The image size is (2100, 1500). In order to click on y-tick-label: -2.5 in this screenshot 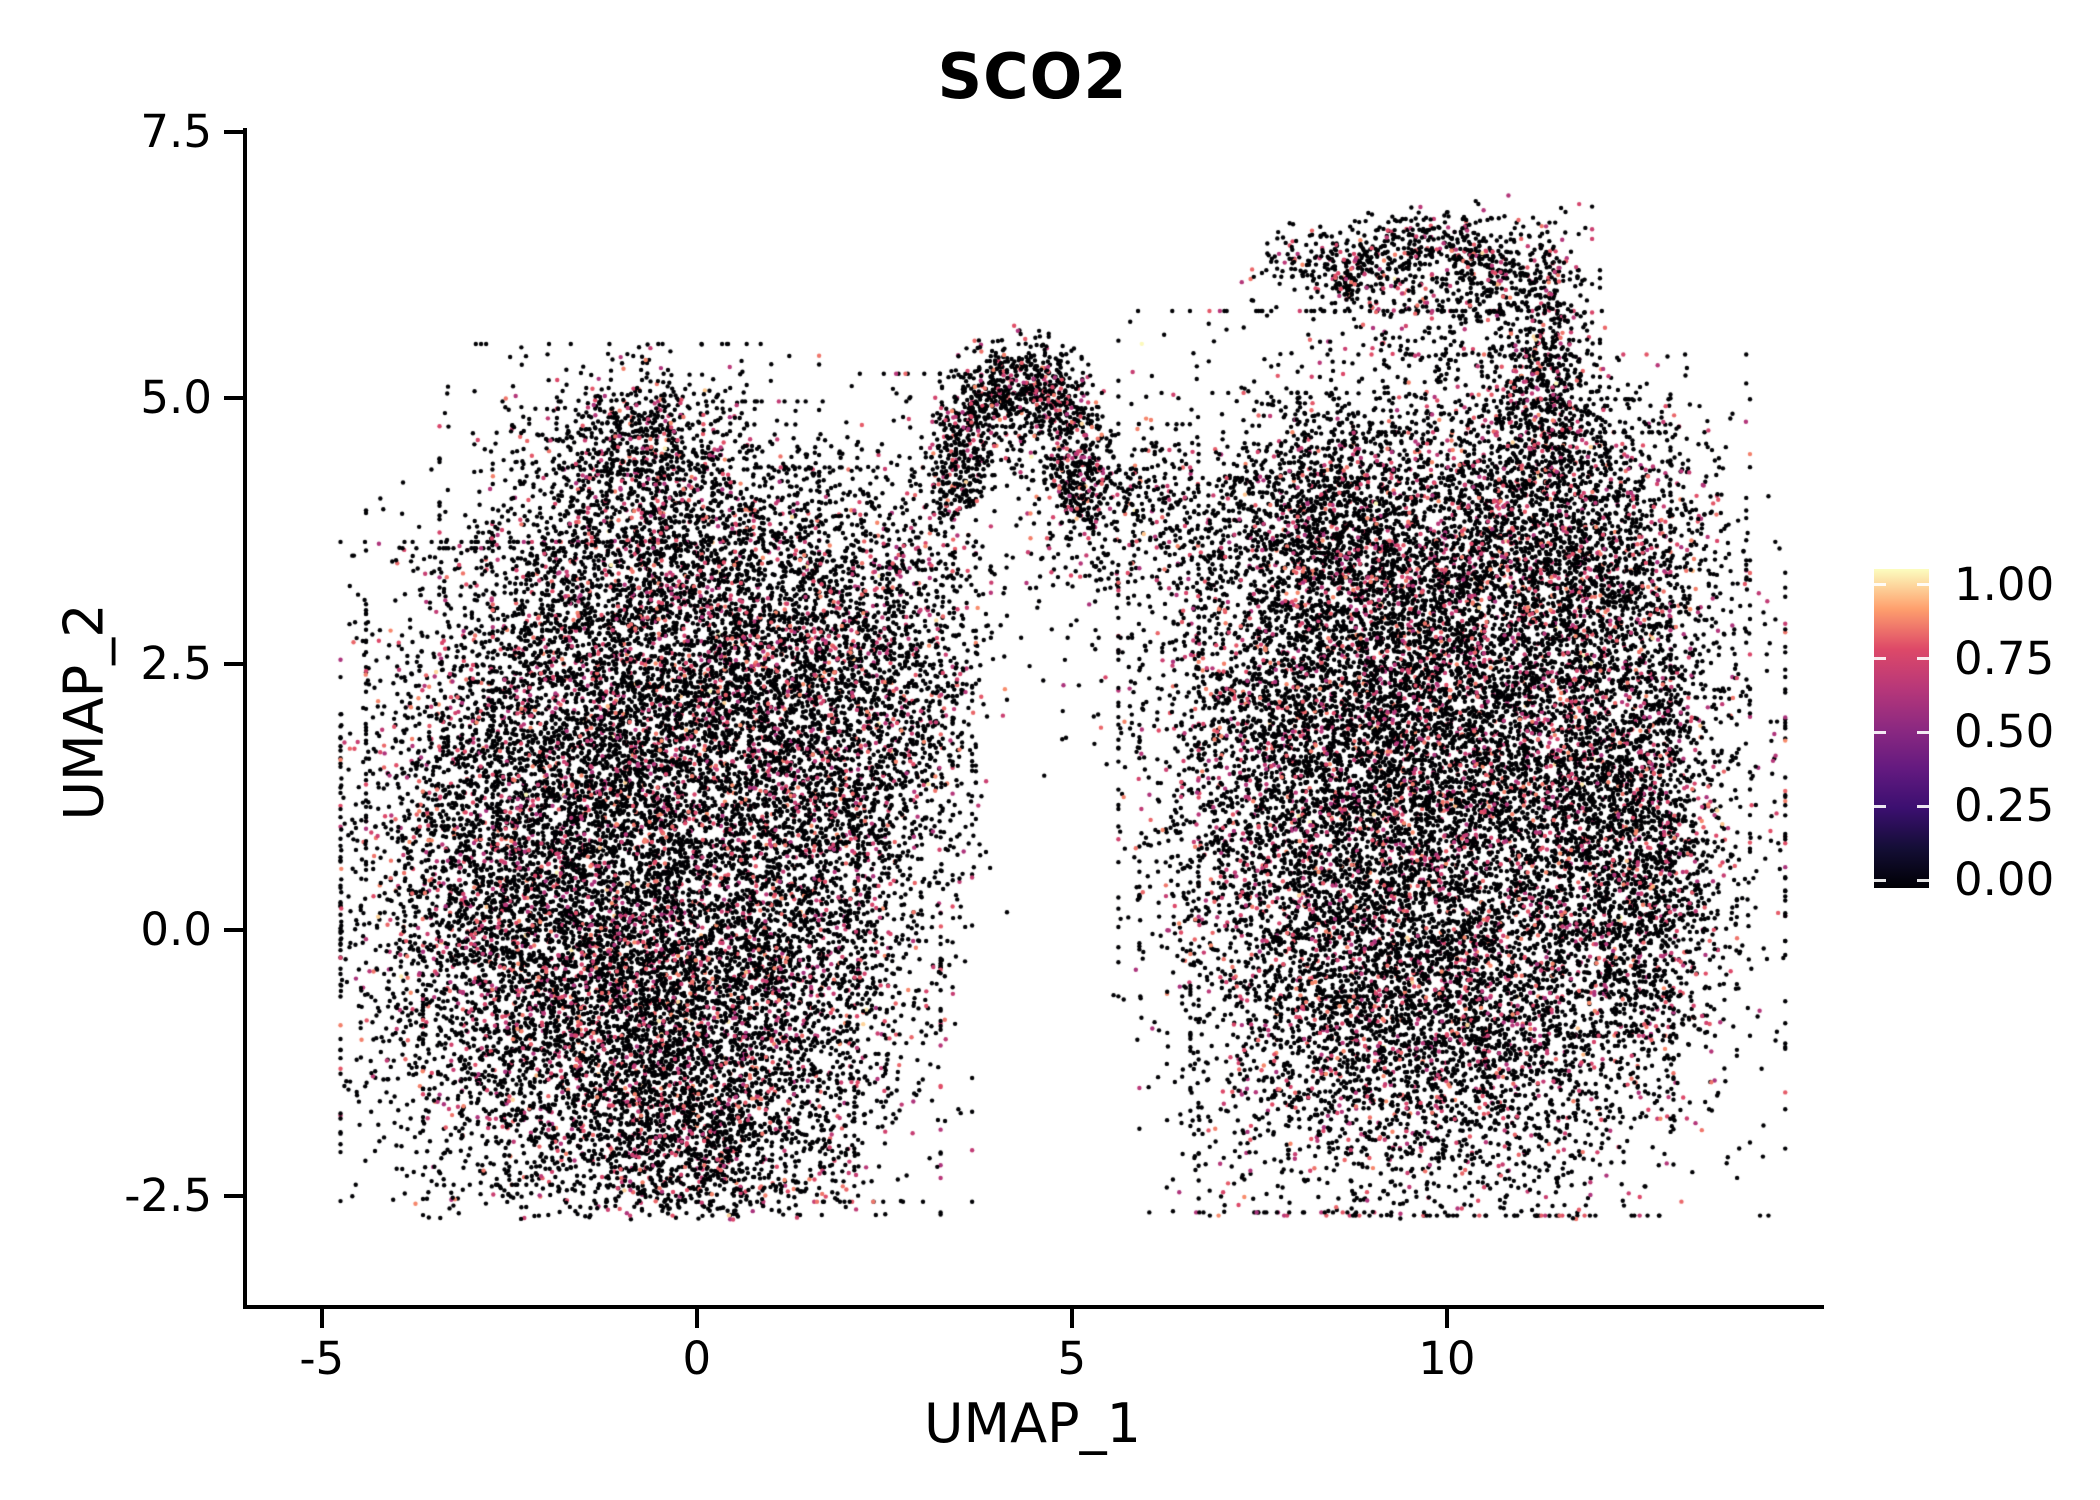, I will do `click(168, 1196)`.